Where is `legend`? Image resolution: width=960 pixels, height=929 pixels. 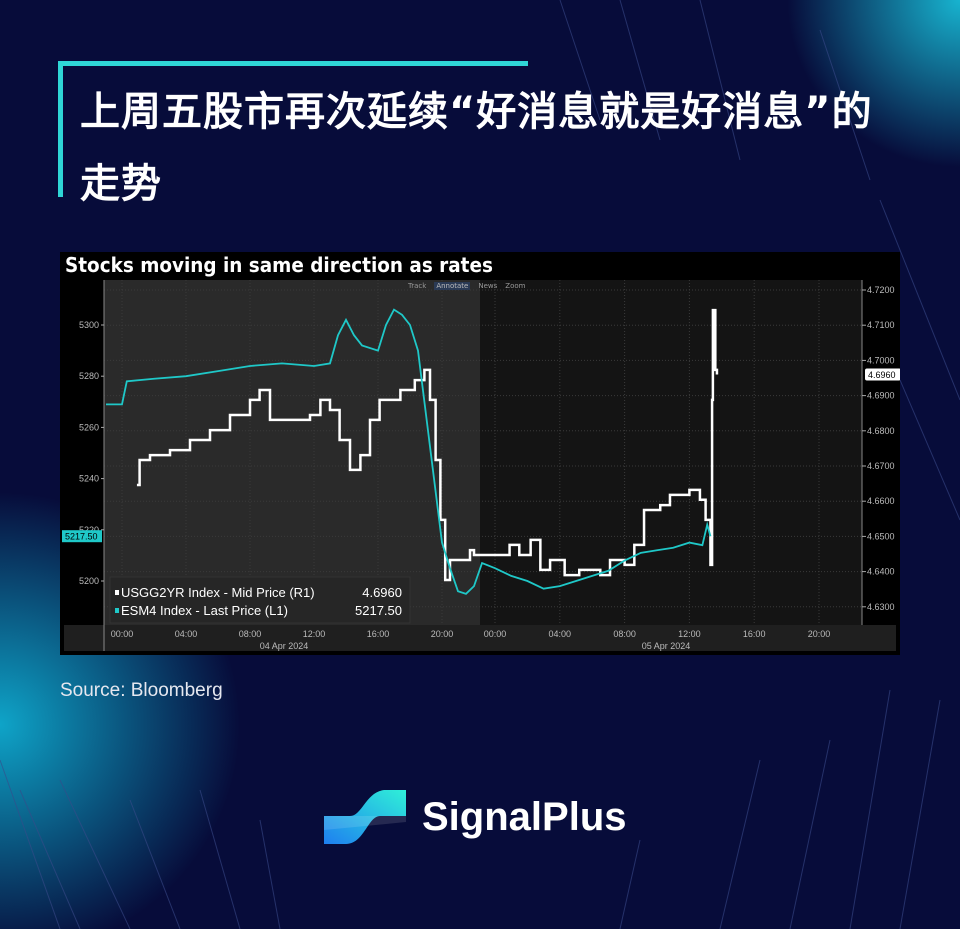
legend is located at coordinates (260, 600).